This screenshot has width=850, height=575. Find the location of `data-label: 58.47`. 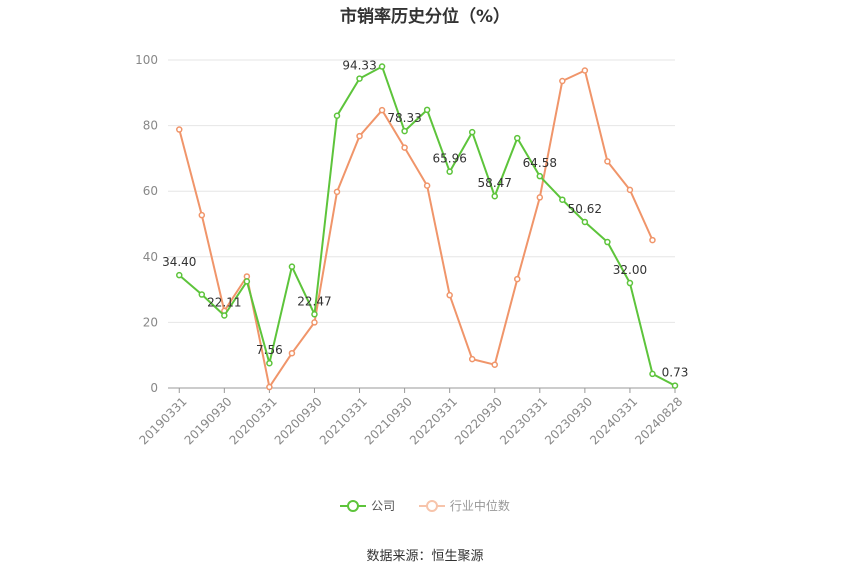

data-label: 58.47 is located at coordinates (495, 183).